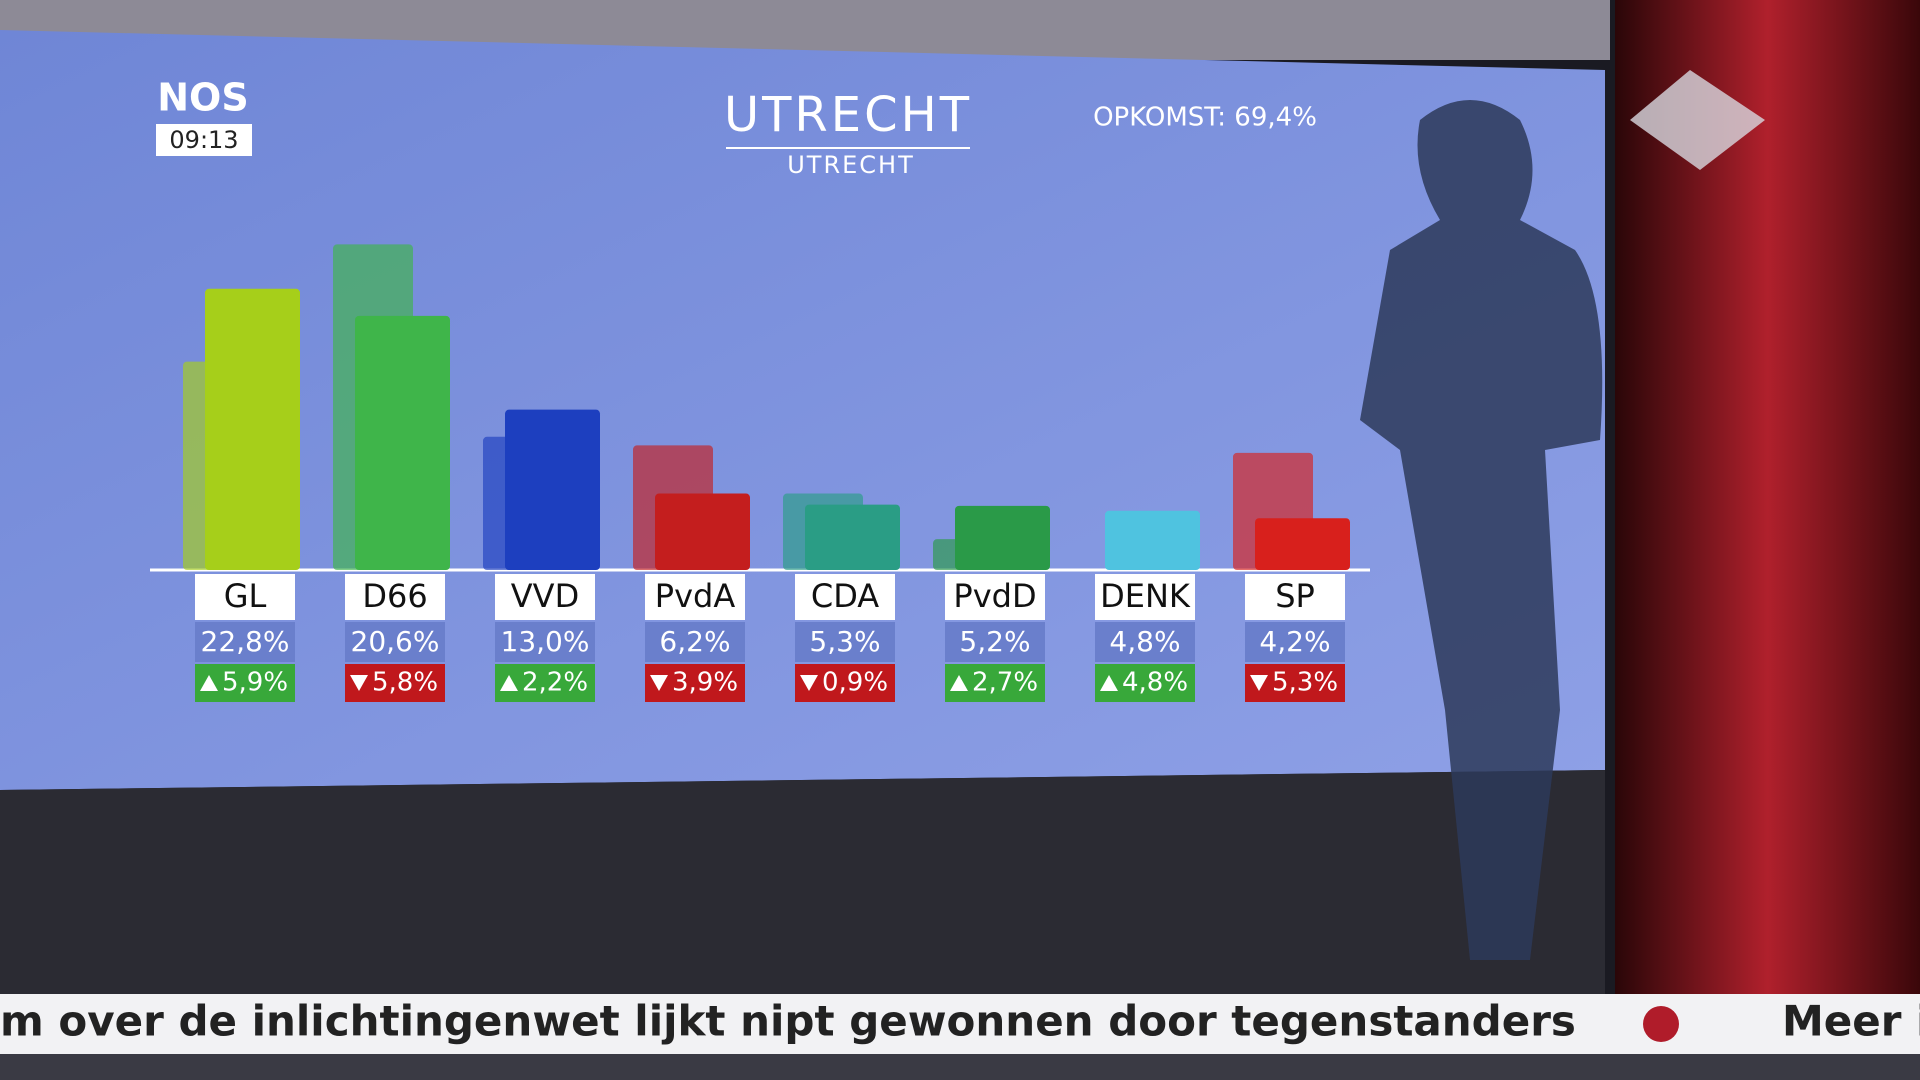 This screenshot has width=1920, height=1080. What do you see at coordinates (1697, 120) in the screenshot?
I see `npo-logo` at bounding box center [1697, 120].